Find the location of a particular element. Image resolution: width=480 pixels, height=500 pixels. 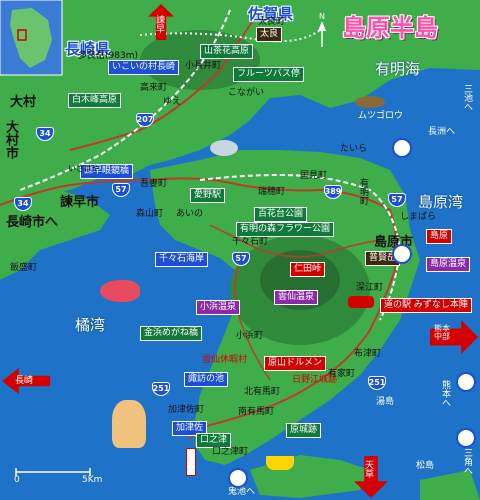

isahaya-direction-label: 諫早 is located at coordinates (159, 24).